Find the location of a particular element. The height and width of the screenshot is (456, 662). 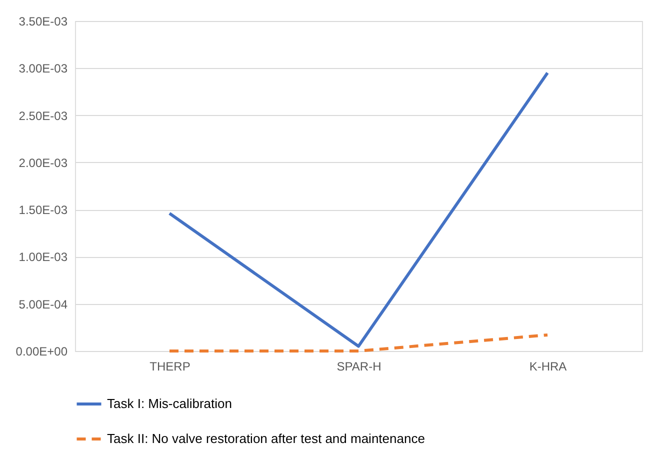

x-tick-label: SPAR-H is located at coordinates (359, 367).